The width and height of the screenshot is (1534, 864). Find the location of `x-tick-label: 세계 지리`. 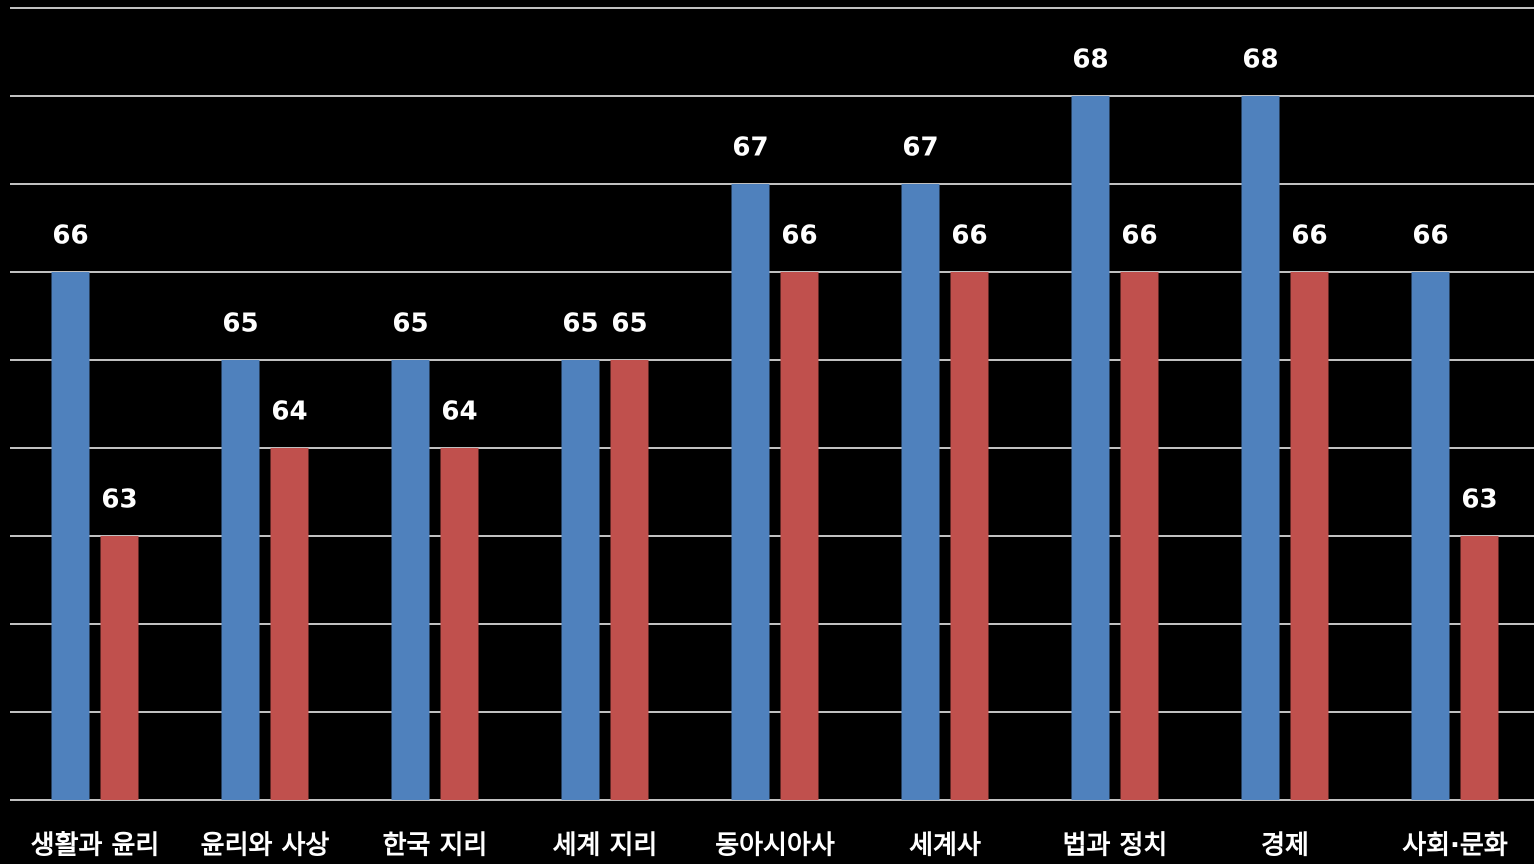

x-tick-label: 세계 지리 is located at coordinates (605, 846).